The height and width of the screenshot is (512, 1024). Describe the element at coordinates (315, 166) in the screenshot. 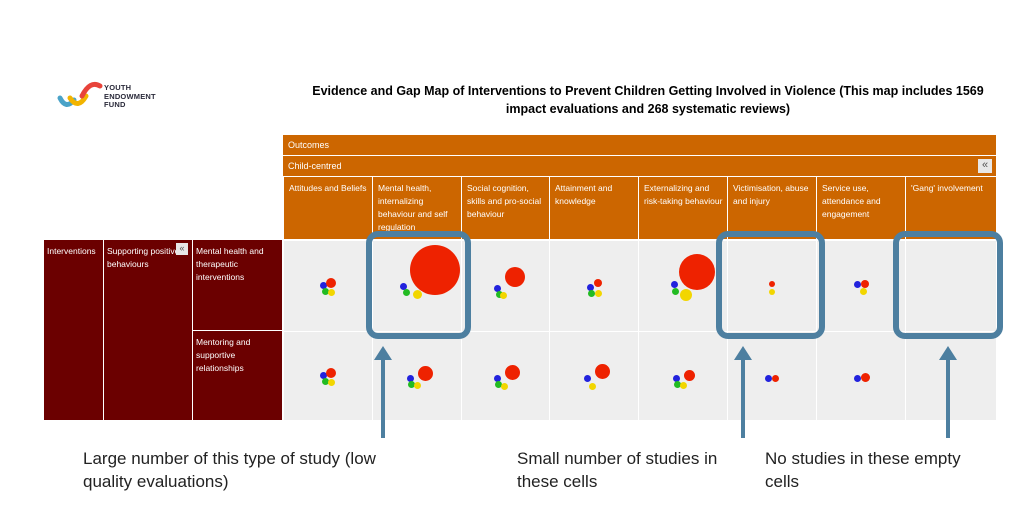

I see `child-centred-label: Child-centred` at that location.